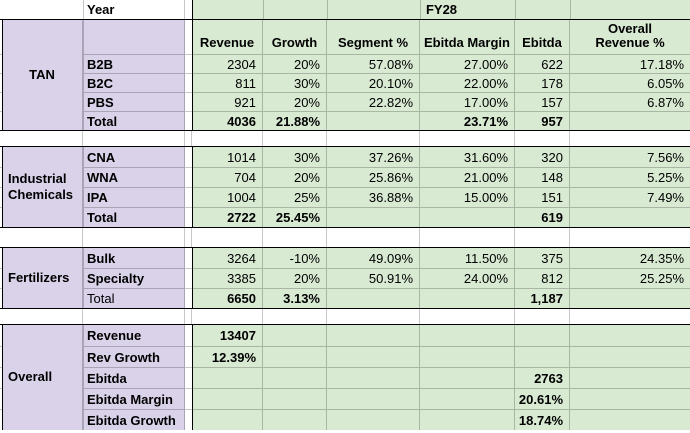 This screenshot has height=433, width=690. I want to click on cell-revenue: 4036, so click(227, 120).